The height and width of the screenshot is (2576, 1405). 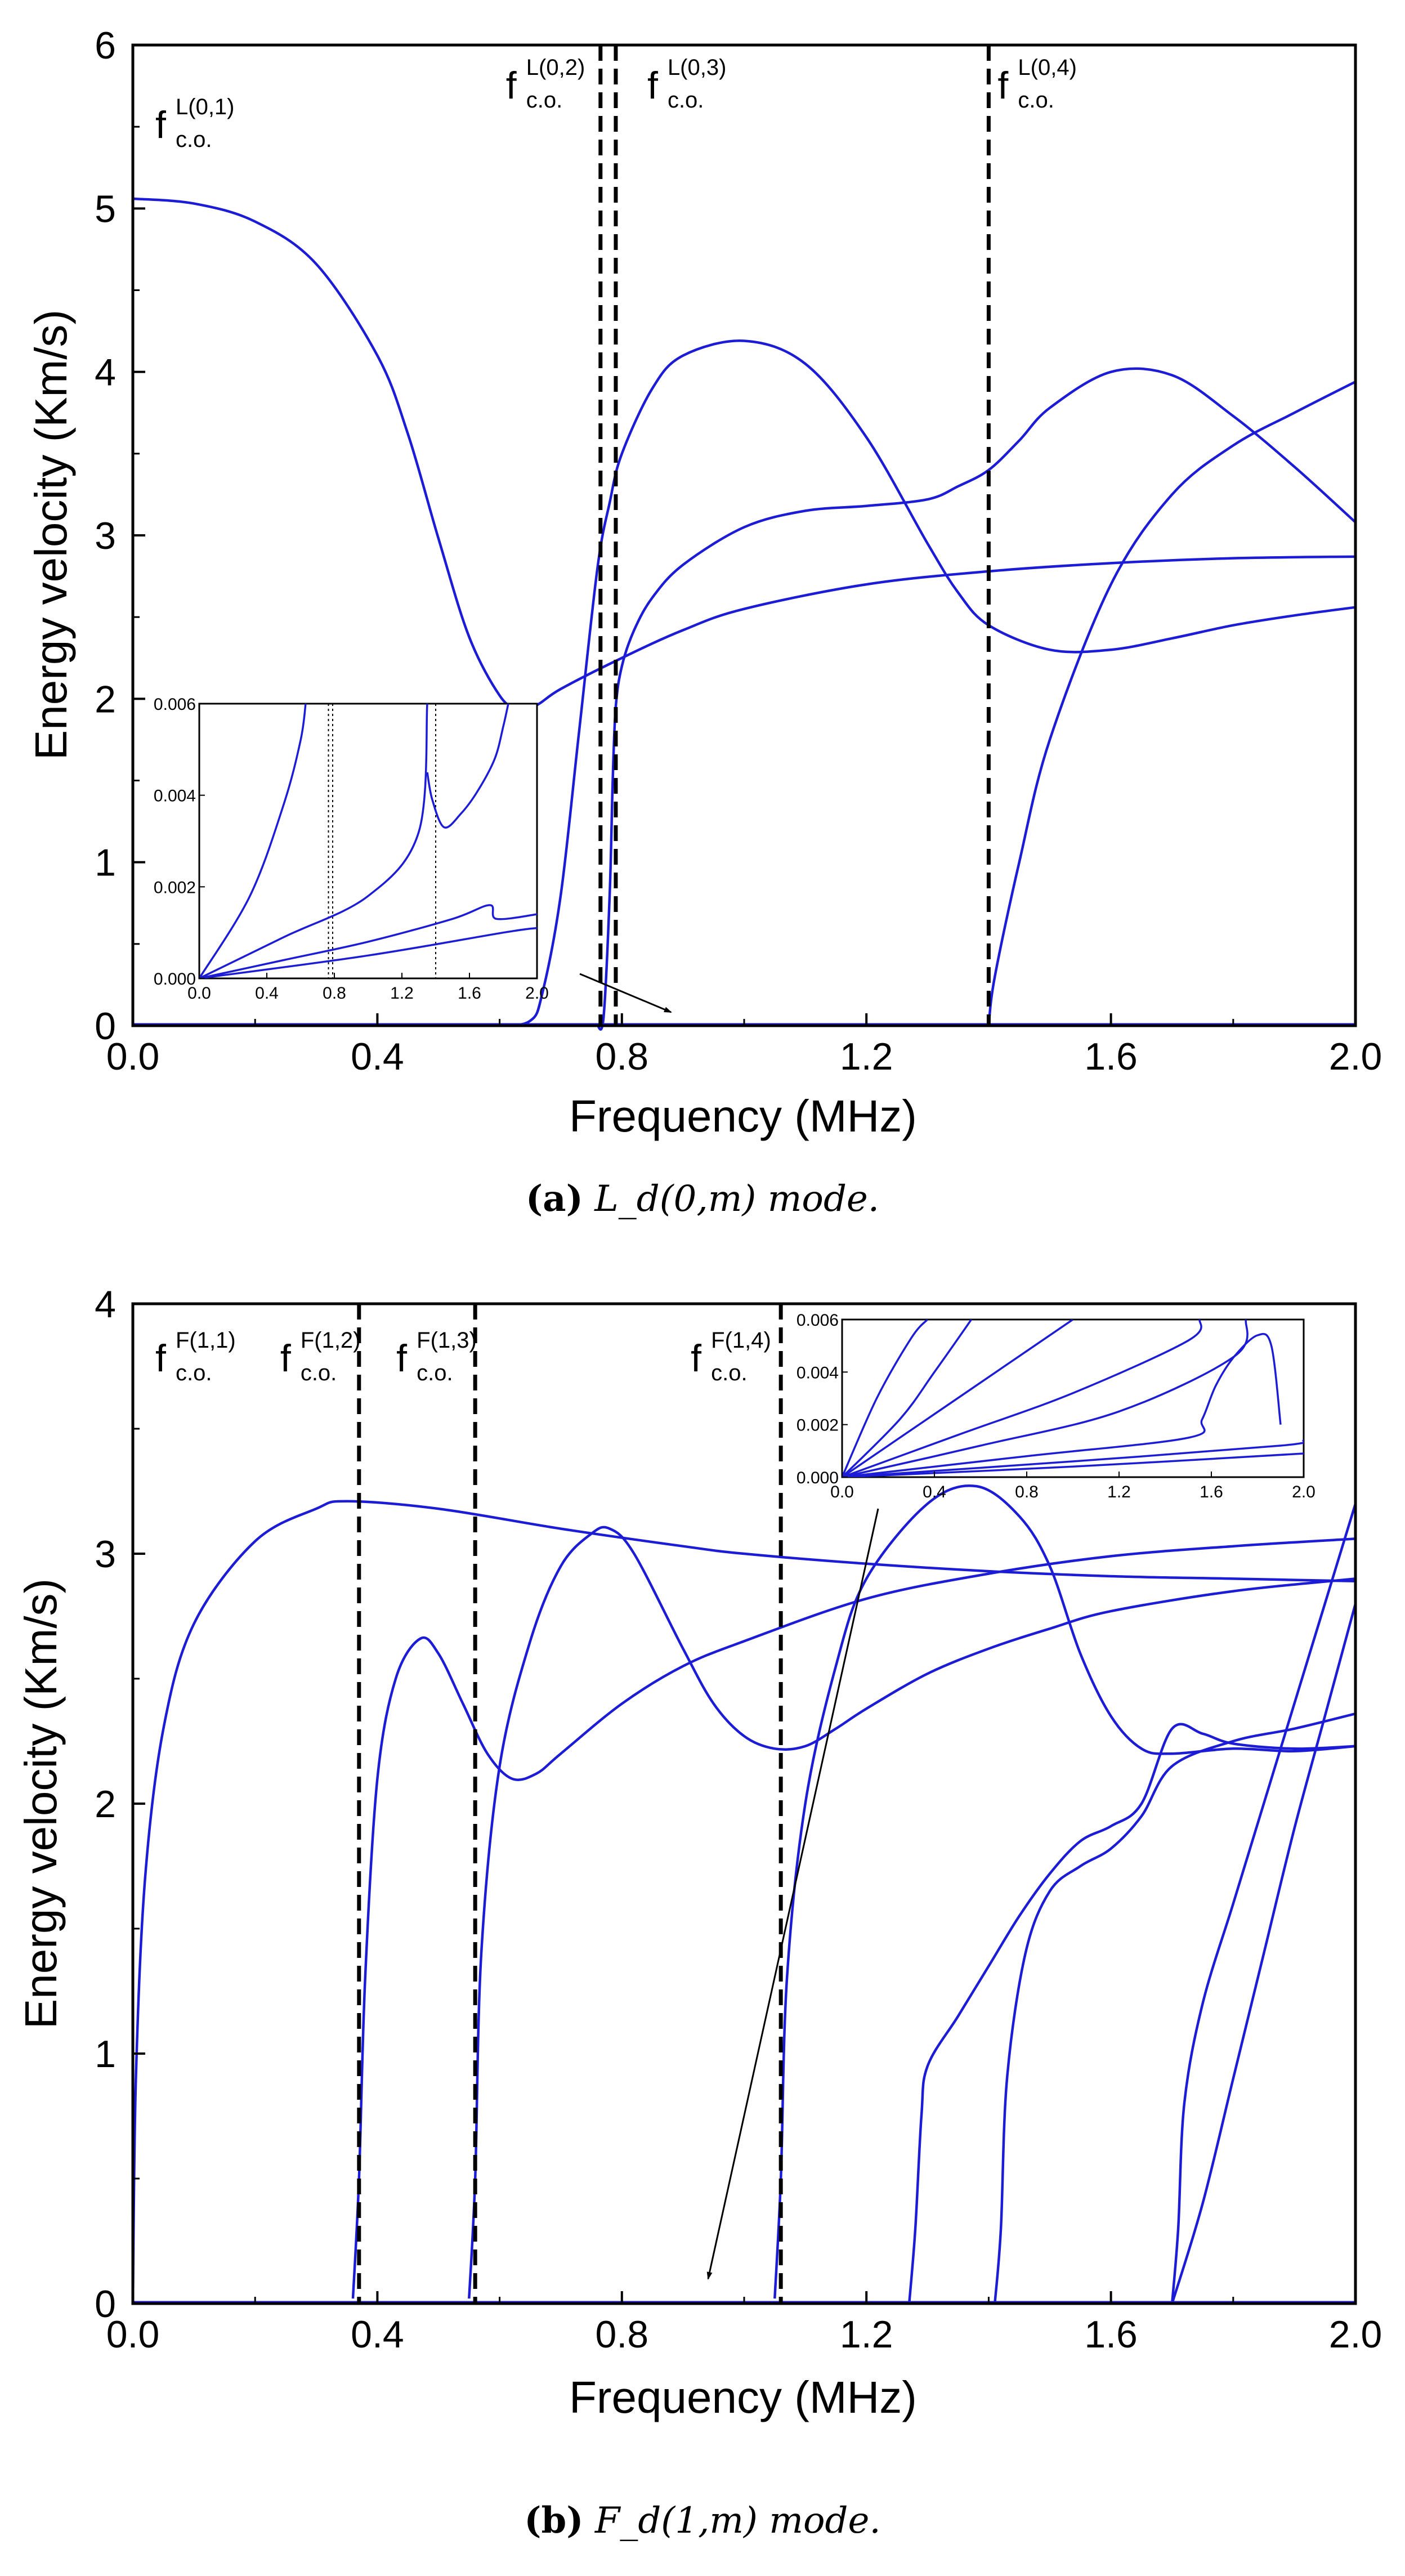 I want to click on panel-b-x-tick-label: 1.2, so click(x=867, y=2334).